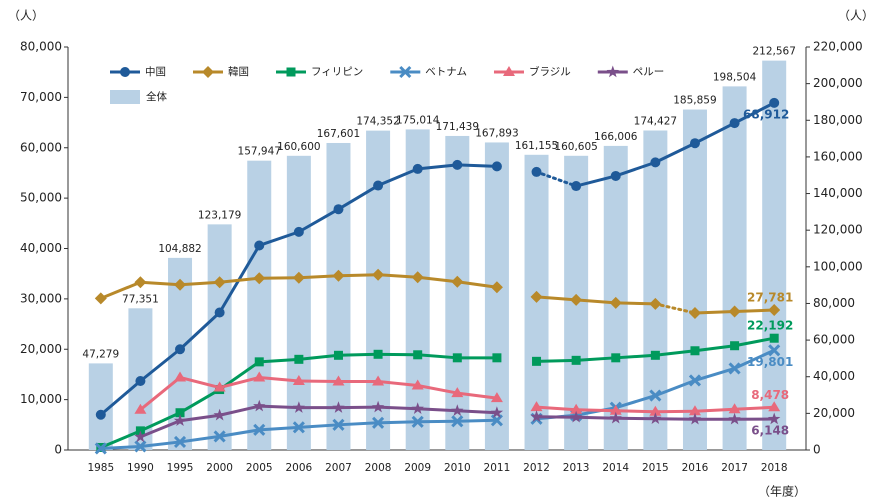 The width and height of the screenshot is (881, 502). I want to click on x-tick-label: 2005, so click(259, 468).